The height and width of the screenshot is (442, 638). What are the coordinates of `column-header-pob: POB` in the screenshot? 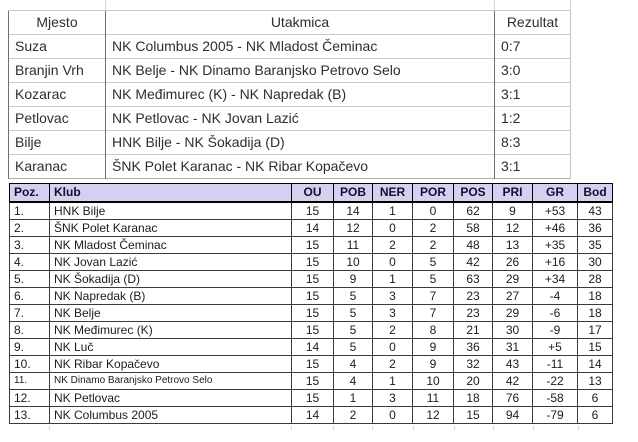 It's located at (353, 193).